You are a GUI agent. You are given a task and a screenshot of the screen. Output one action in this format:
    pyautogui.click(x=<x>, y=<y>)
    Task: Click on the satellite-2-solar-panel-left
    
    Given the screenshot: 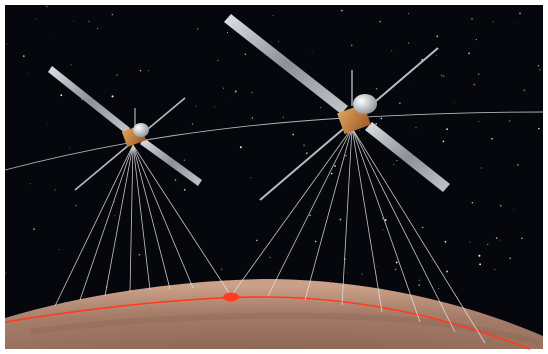 What is the action you would take?
    pyautogui.click(x=286, y=64)
    